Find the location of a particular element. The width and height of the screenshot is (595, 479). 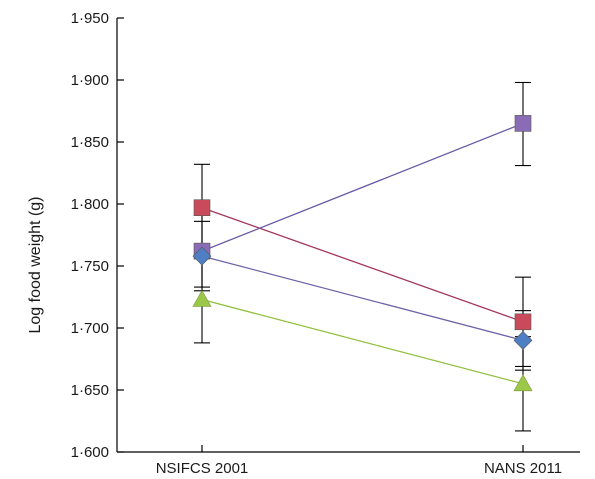

y-tick-label: 1·600 is located at coordinates (90, 452).